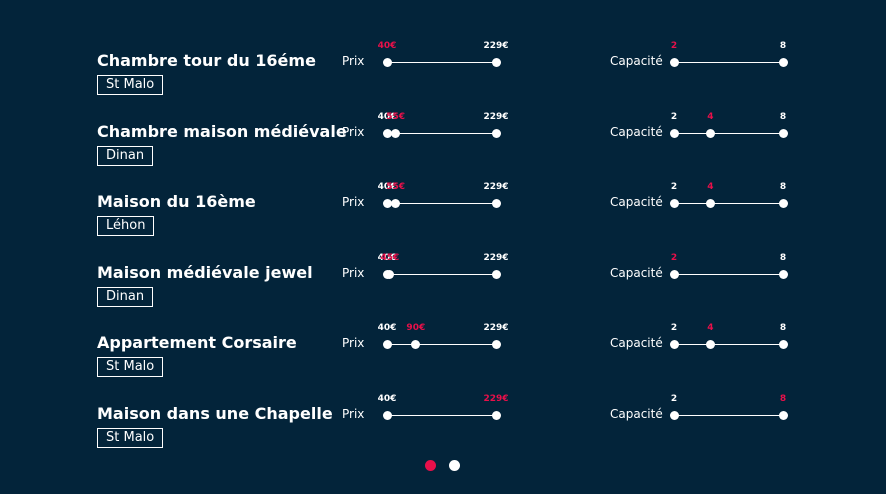 This screenshot has width=886, height=494. What do you see at coordinates (443, 338) in the screenshot?
I see `price-range-slider: 40€ 90€ 229€` at bounding box center [443, 338].